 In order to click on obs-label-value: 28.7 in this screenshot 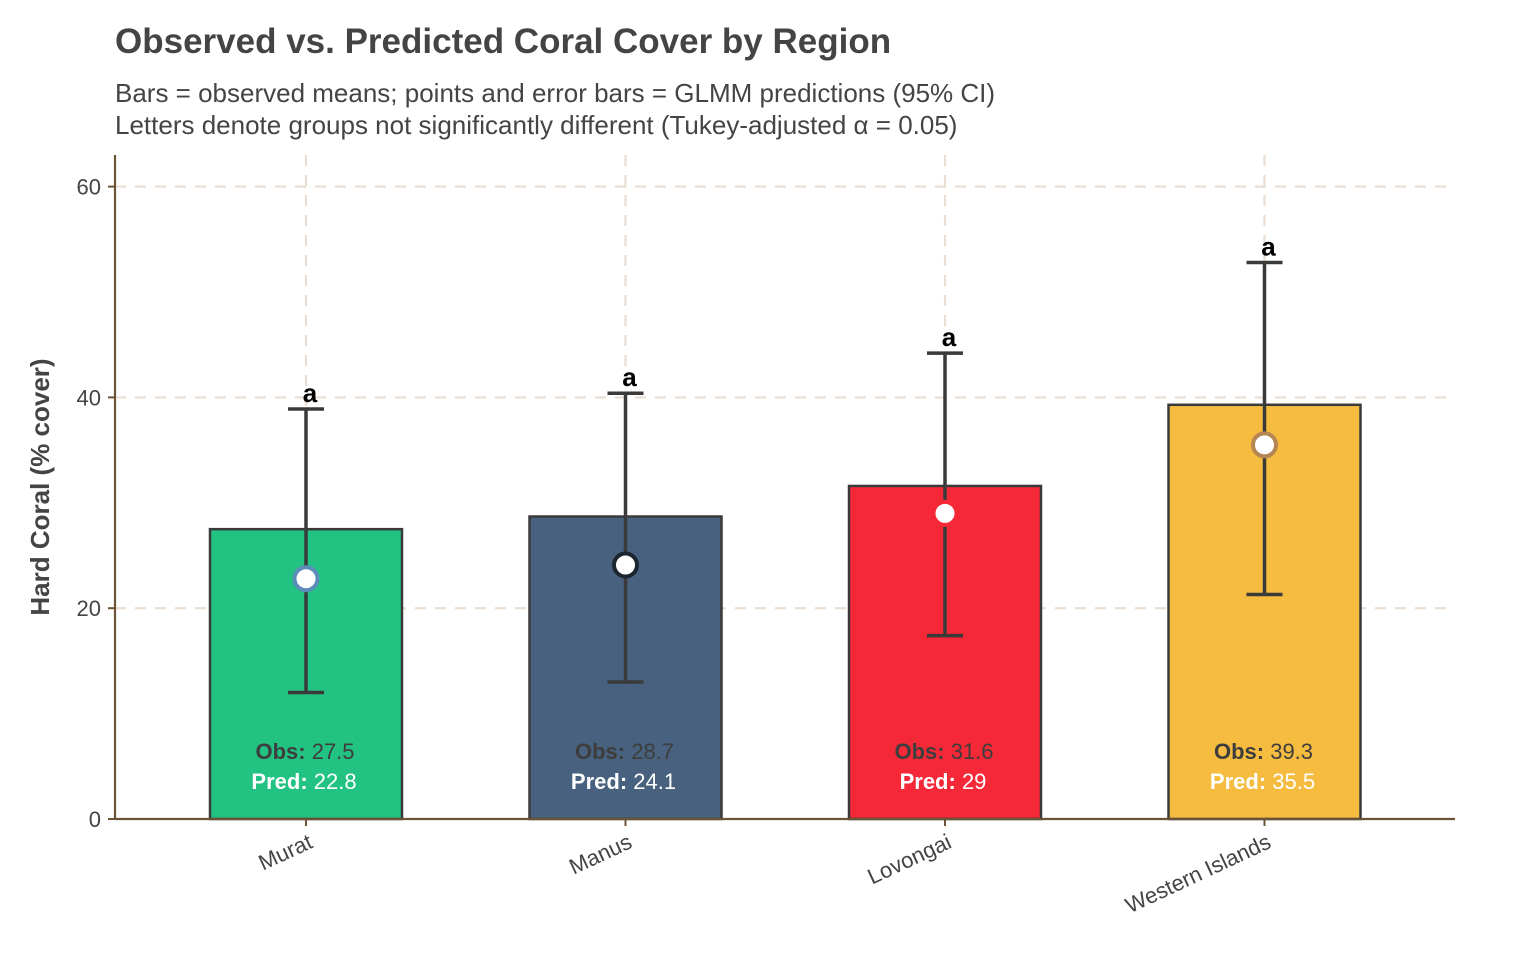, I will do `click(652, 751)`.